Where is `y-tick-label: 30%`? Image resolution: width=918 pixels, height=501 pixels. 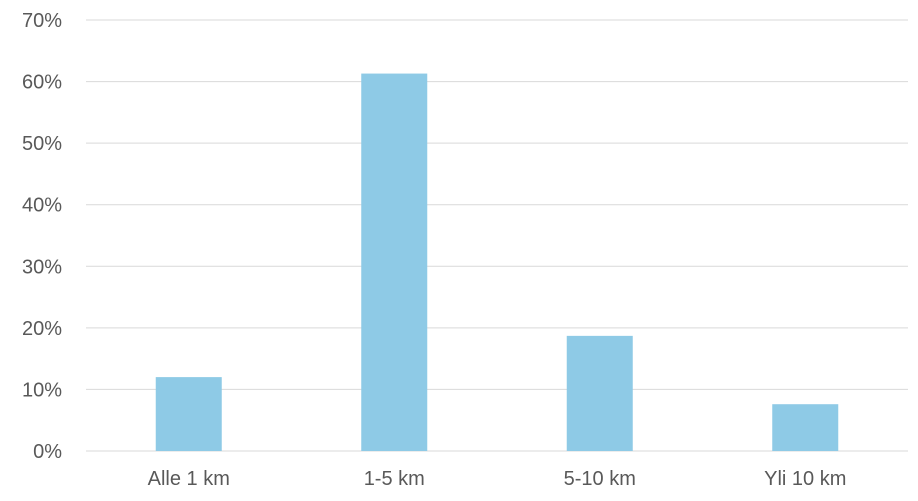 y-tick-label: 30% is located at coordinates (42, 267).